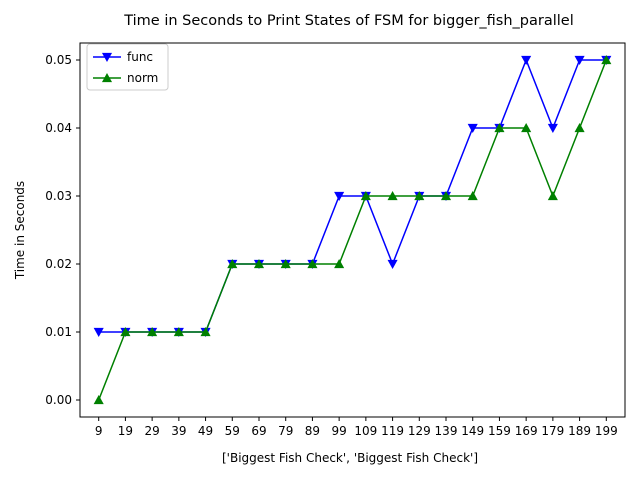 The height and width of the screenshot is (480, 640). I want to click on x-tick-label: 149, so click(472, 431).